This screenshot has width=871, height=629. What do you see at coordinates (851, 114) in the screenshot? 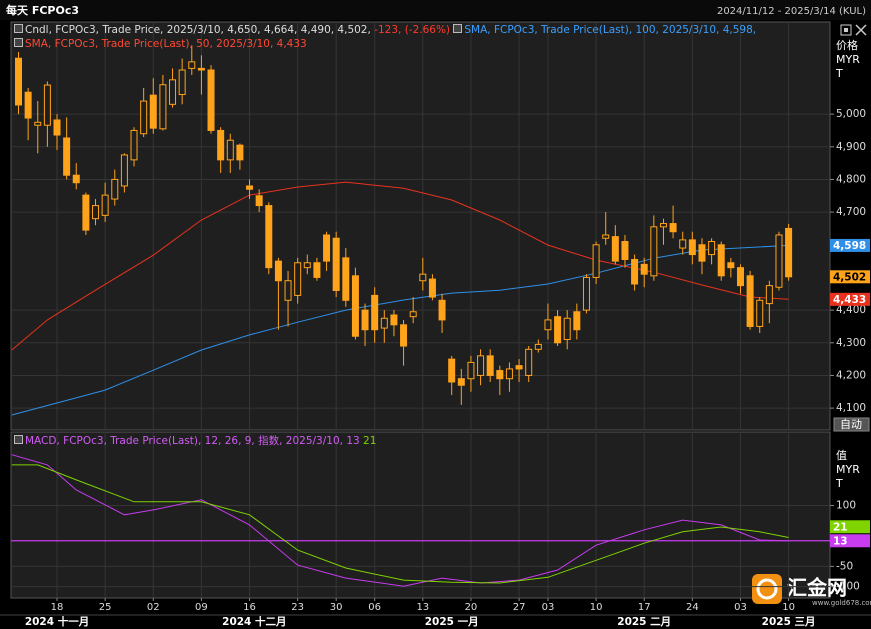
I see `y-tick-label: 5,000` at bounding box center [851, 114].